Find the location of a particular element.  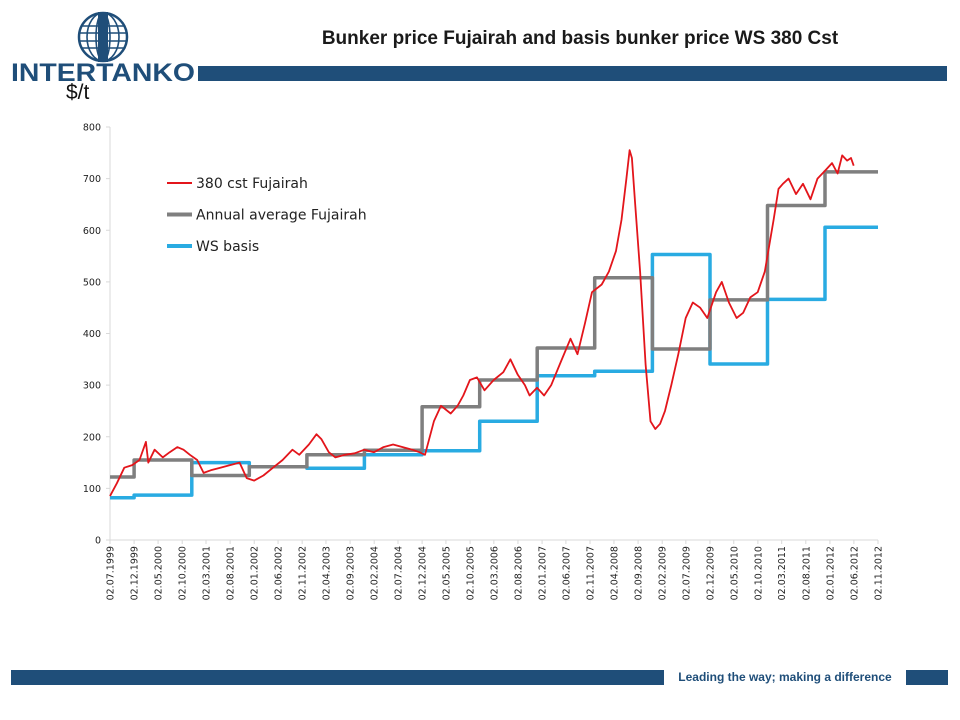

y-axis-unit: $/t is located at coordinates (78, 92).